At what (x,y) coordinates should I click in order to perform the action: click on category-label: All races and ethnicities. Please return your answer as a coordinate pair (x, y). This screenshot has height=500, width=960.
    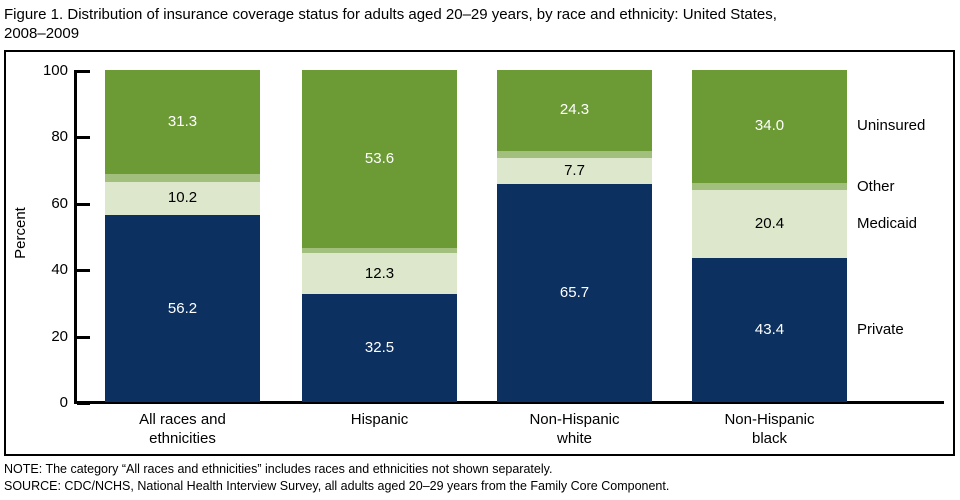
    Looking at the image, I should click on (182, 429).